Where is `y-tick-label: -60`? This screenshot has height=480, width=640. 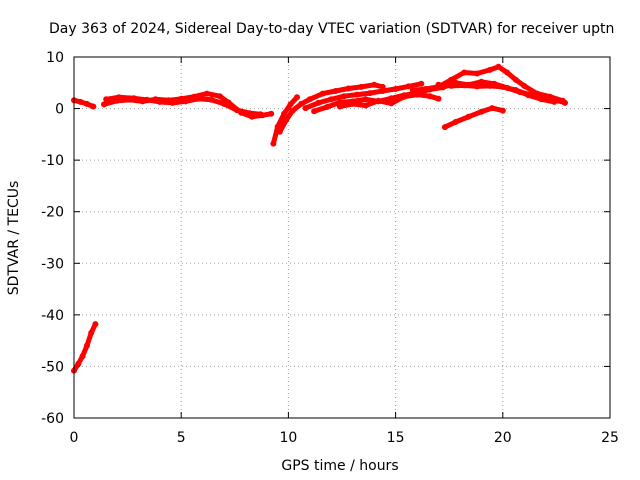 y-tick-label: -60 is located at coordinates (52, 419).